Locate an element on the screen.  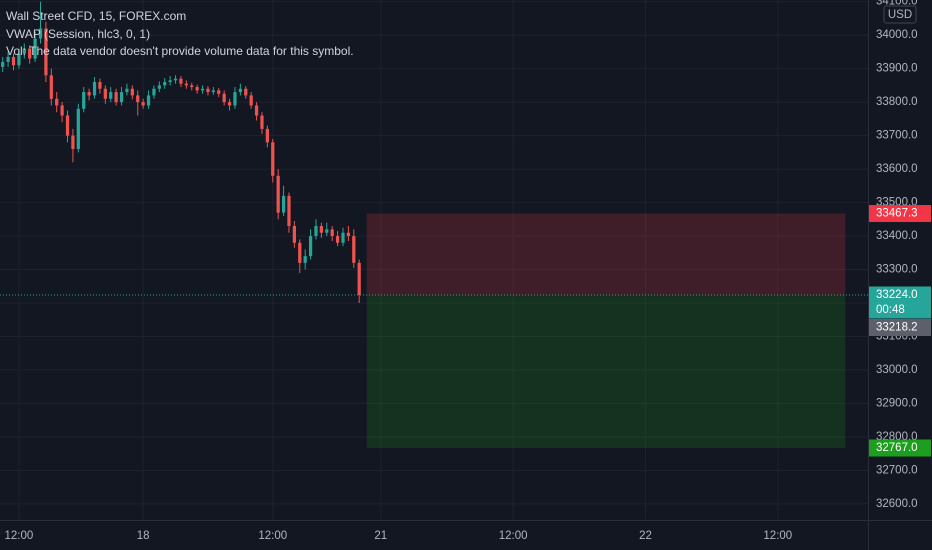
currency: USD is located at coordinates (900, 15).